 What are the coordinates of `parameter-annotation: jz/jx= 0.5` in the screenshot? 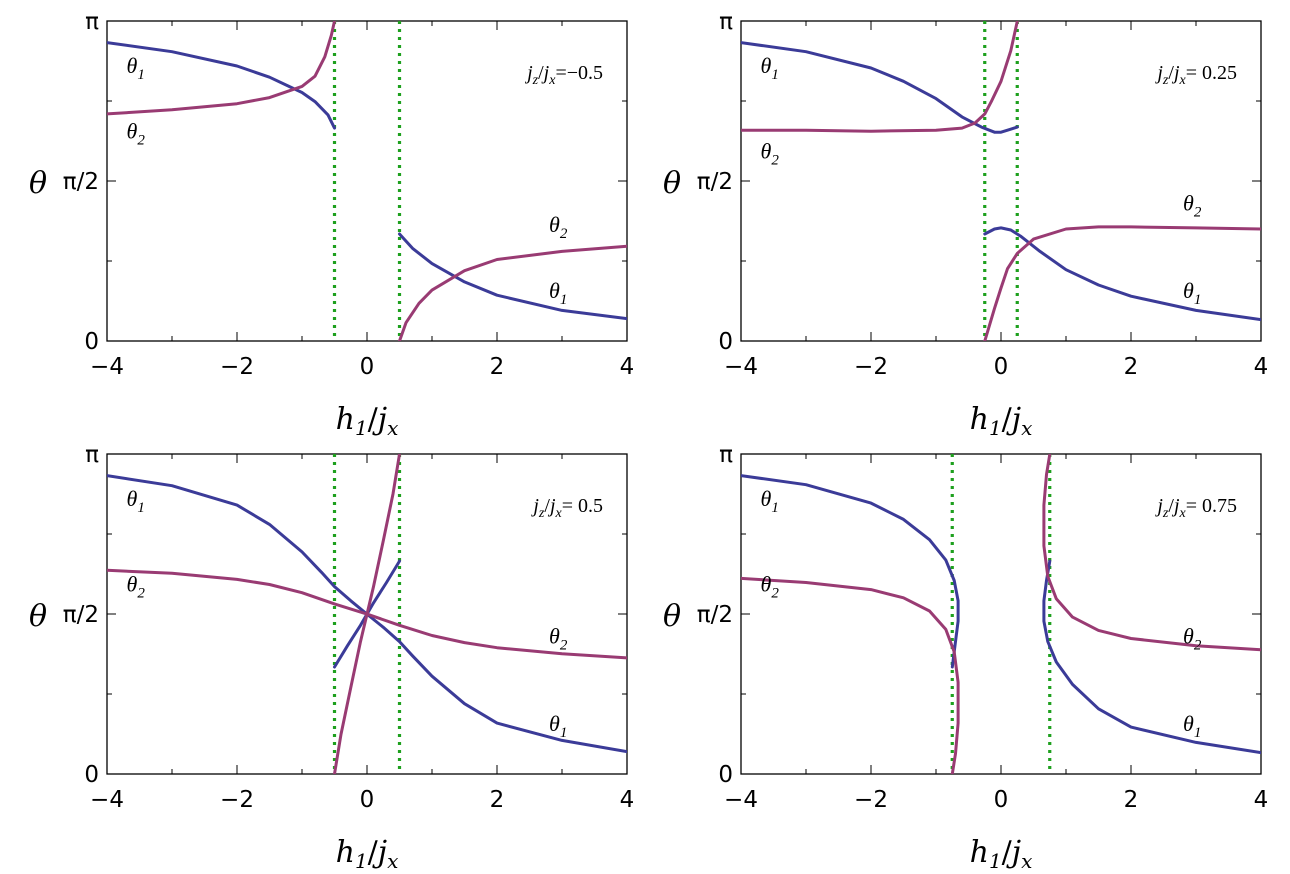 It's located at (566, 508).